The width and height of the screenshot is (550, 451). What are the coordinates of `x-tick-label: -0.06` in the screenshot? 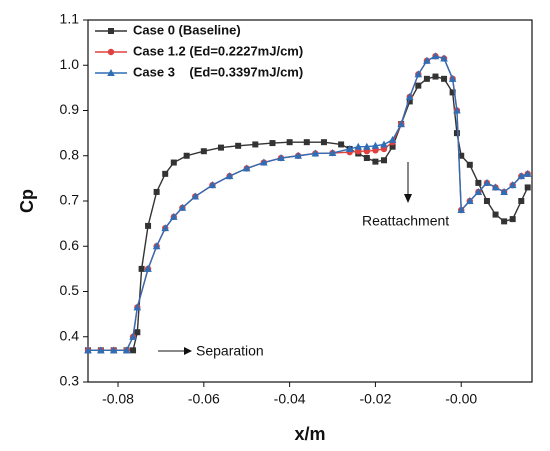 It's located at (204, 399).